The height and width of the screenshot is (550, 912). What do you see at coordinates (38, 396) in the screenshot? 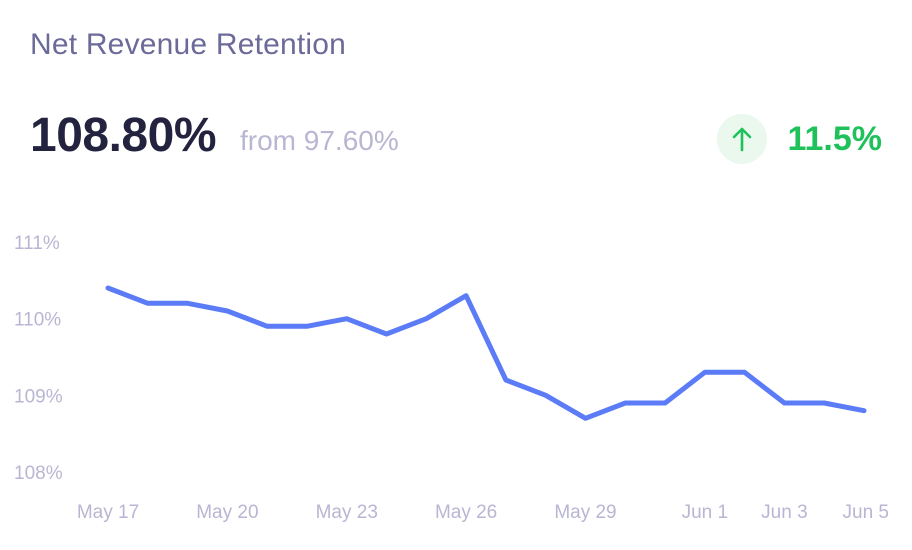
I see `y-tick-label: 109%` at bounding box center [38, 396].